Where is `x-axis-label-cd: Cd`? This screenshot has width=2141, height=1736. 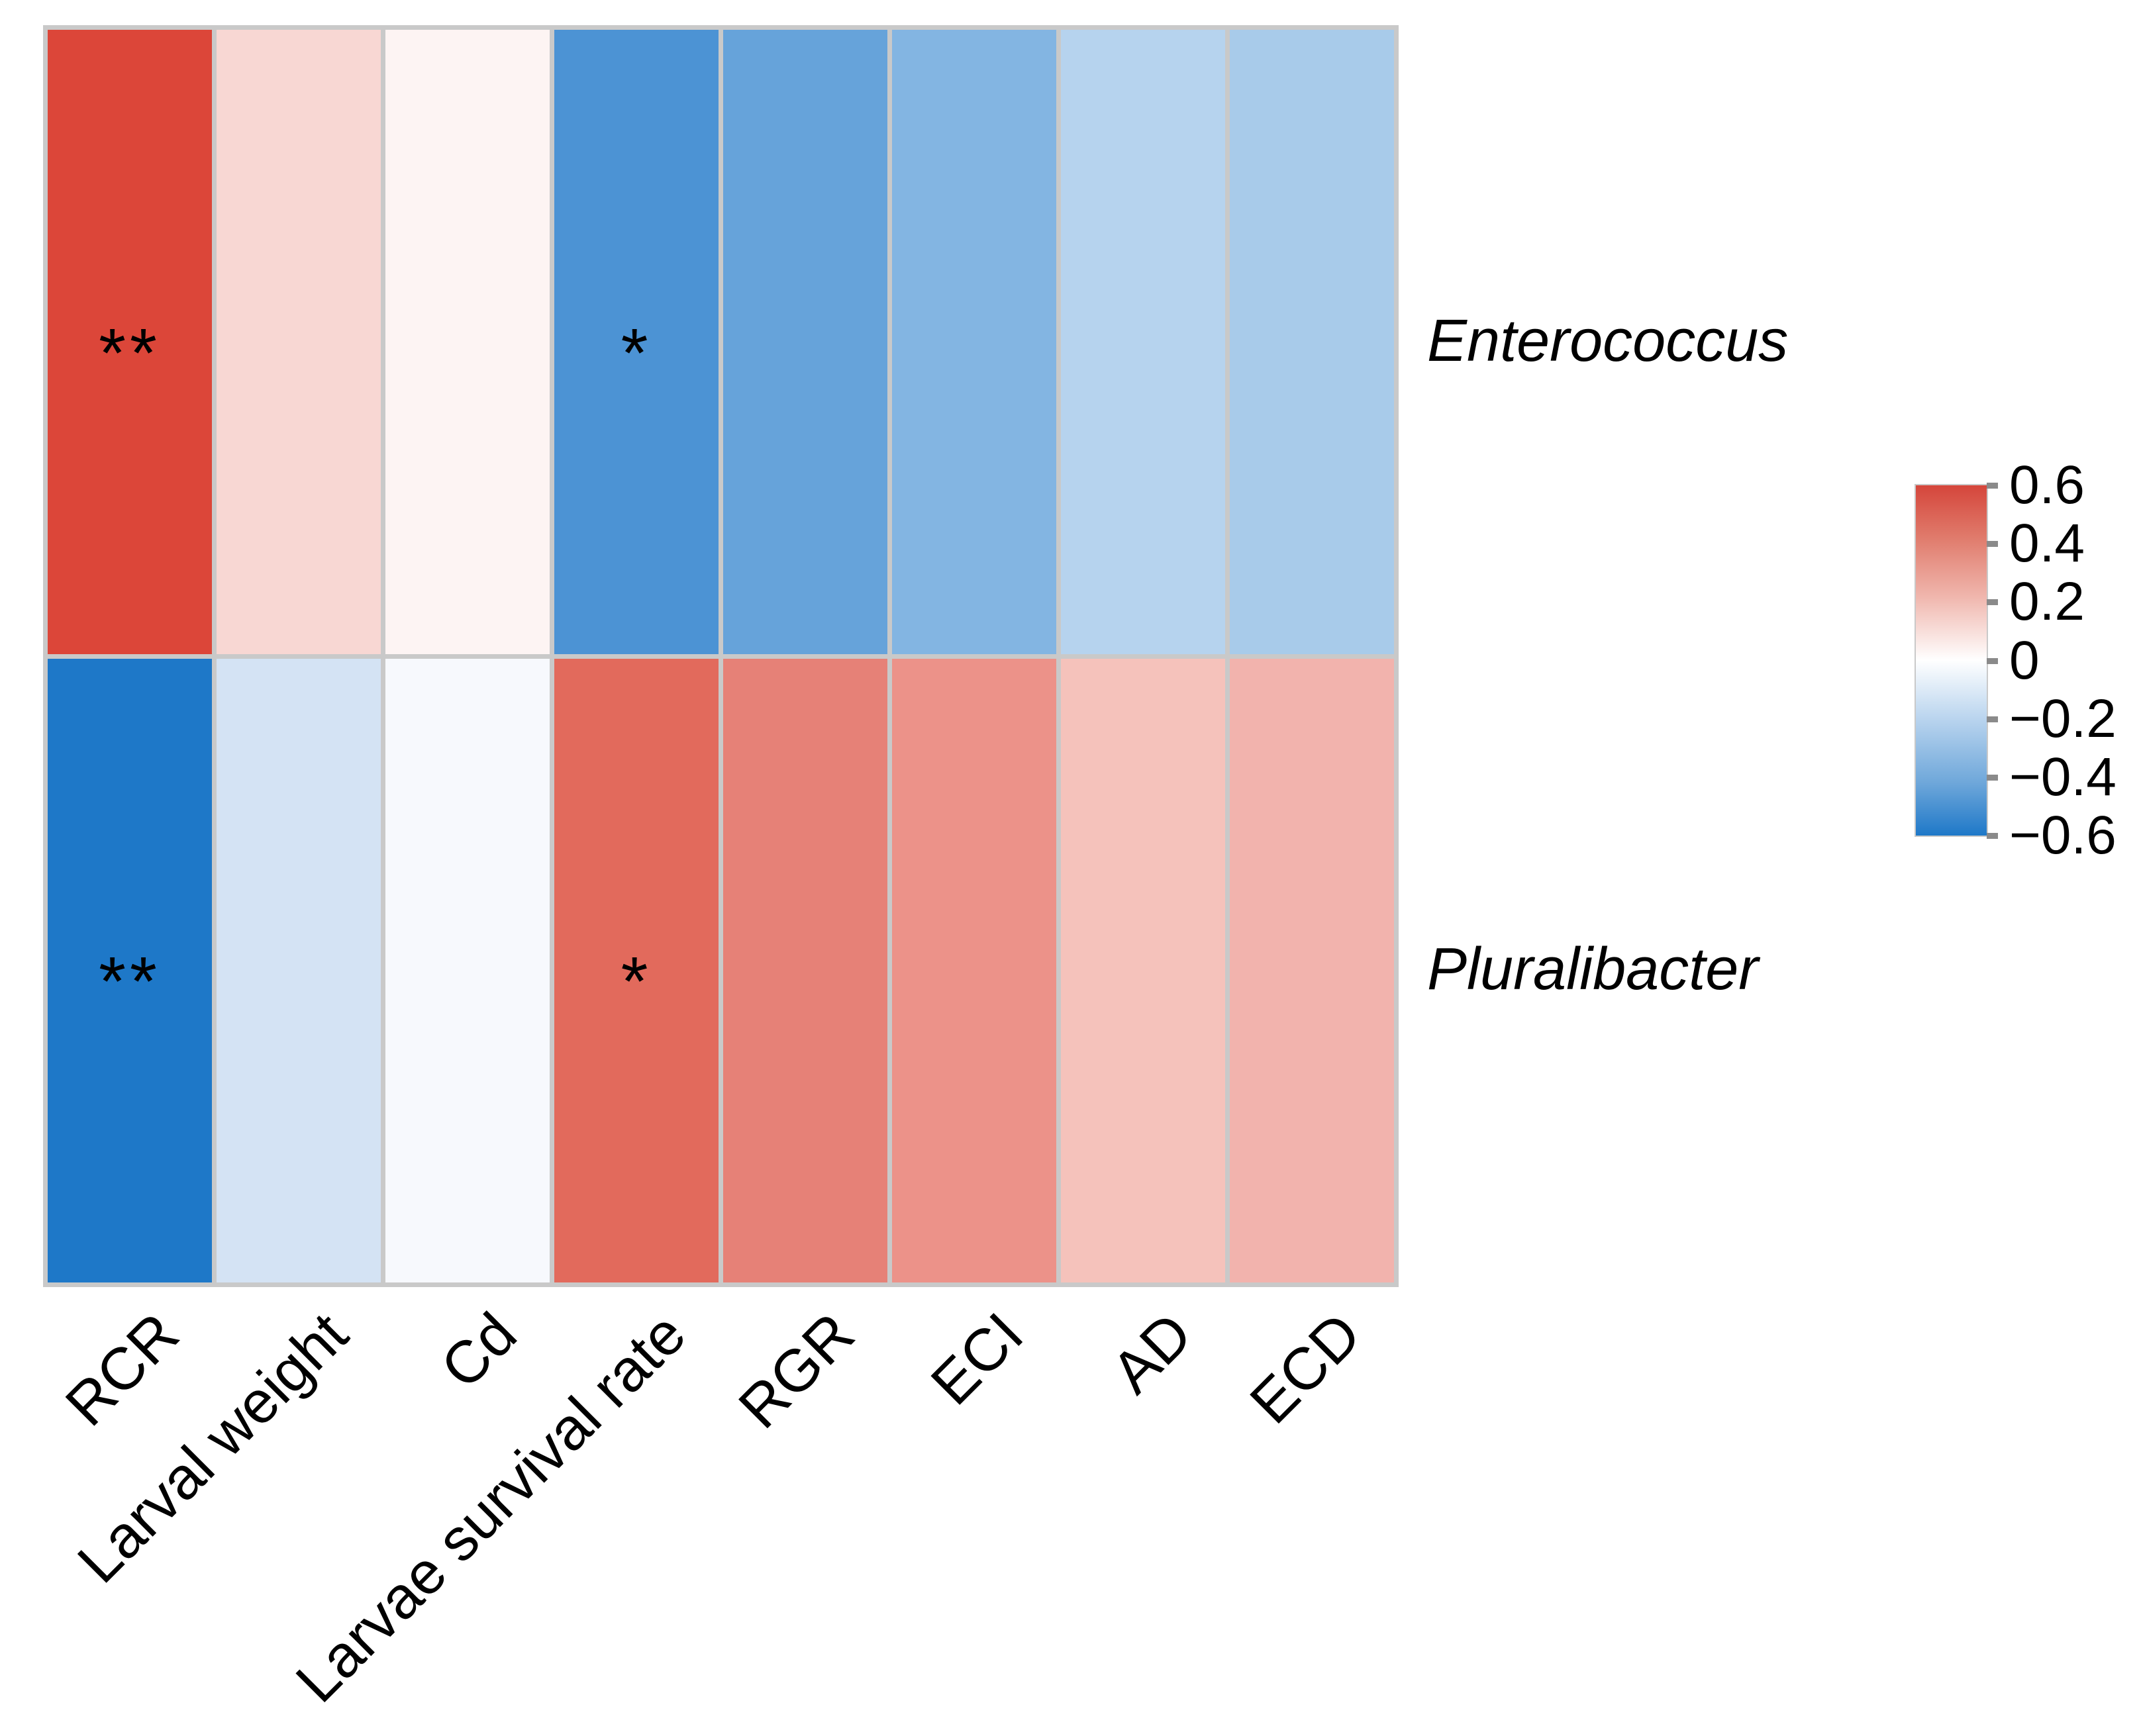
x-axis-label-cd: Cd is located at coordinates (479, 1351).